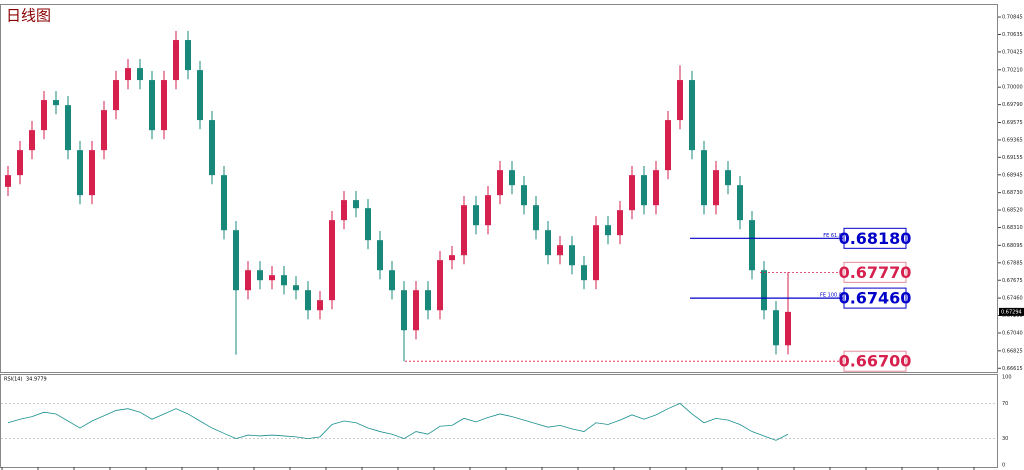 The image size is (1024, 470). Describe the element at coordinates (1012, 140) in the screenshot. I see `y-tick-label: 0.69365` at that location.